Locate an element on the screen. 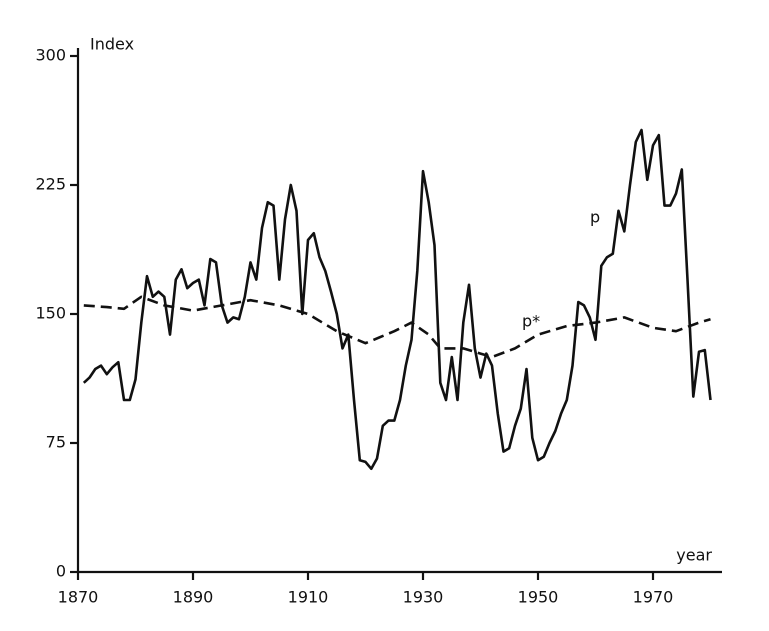  y-tick-label: 150 is located at coordinates (50, 313).